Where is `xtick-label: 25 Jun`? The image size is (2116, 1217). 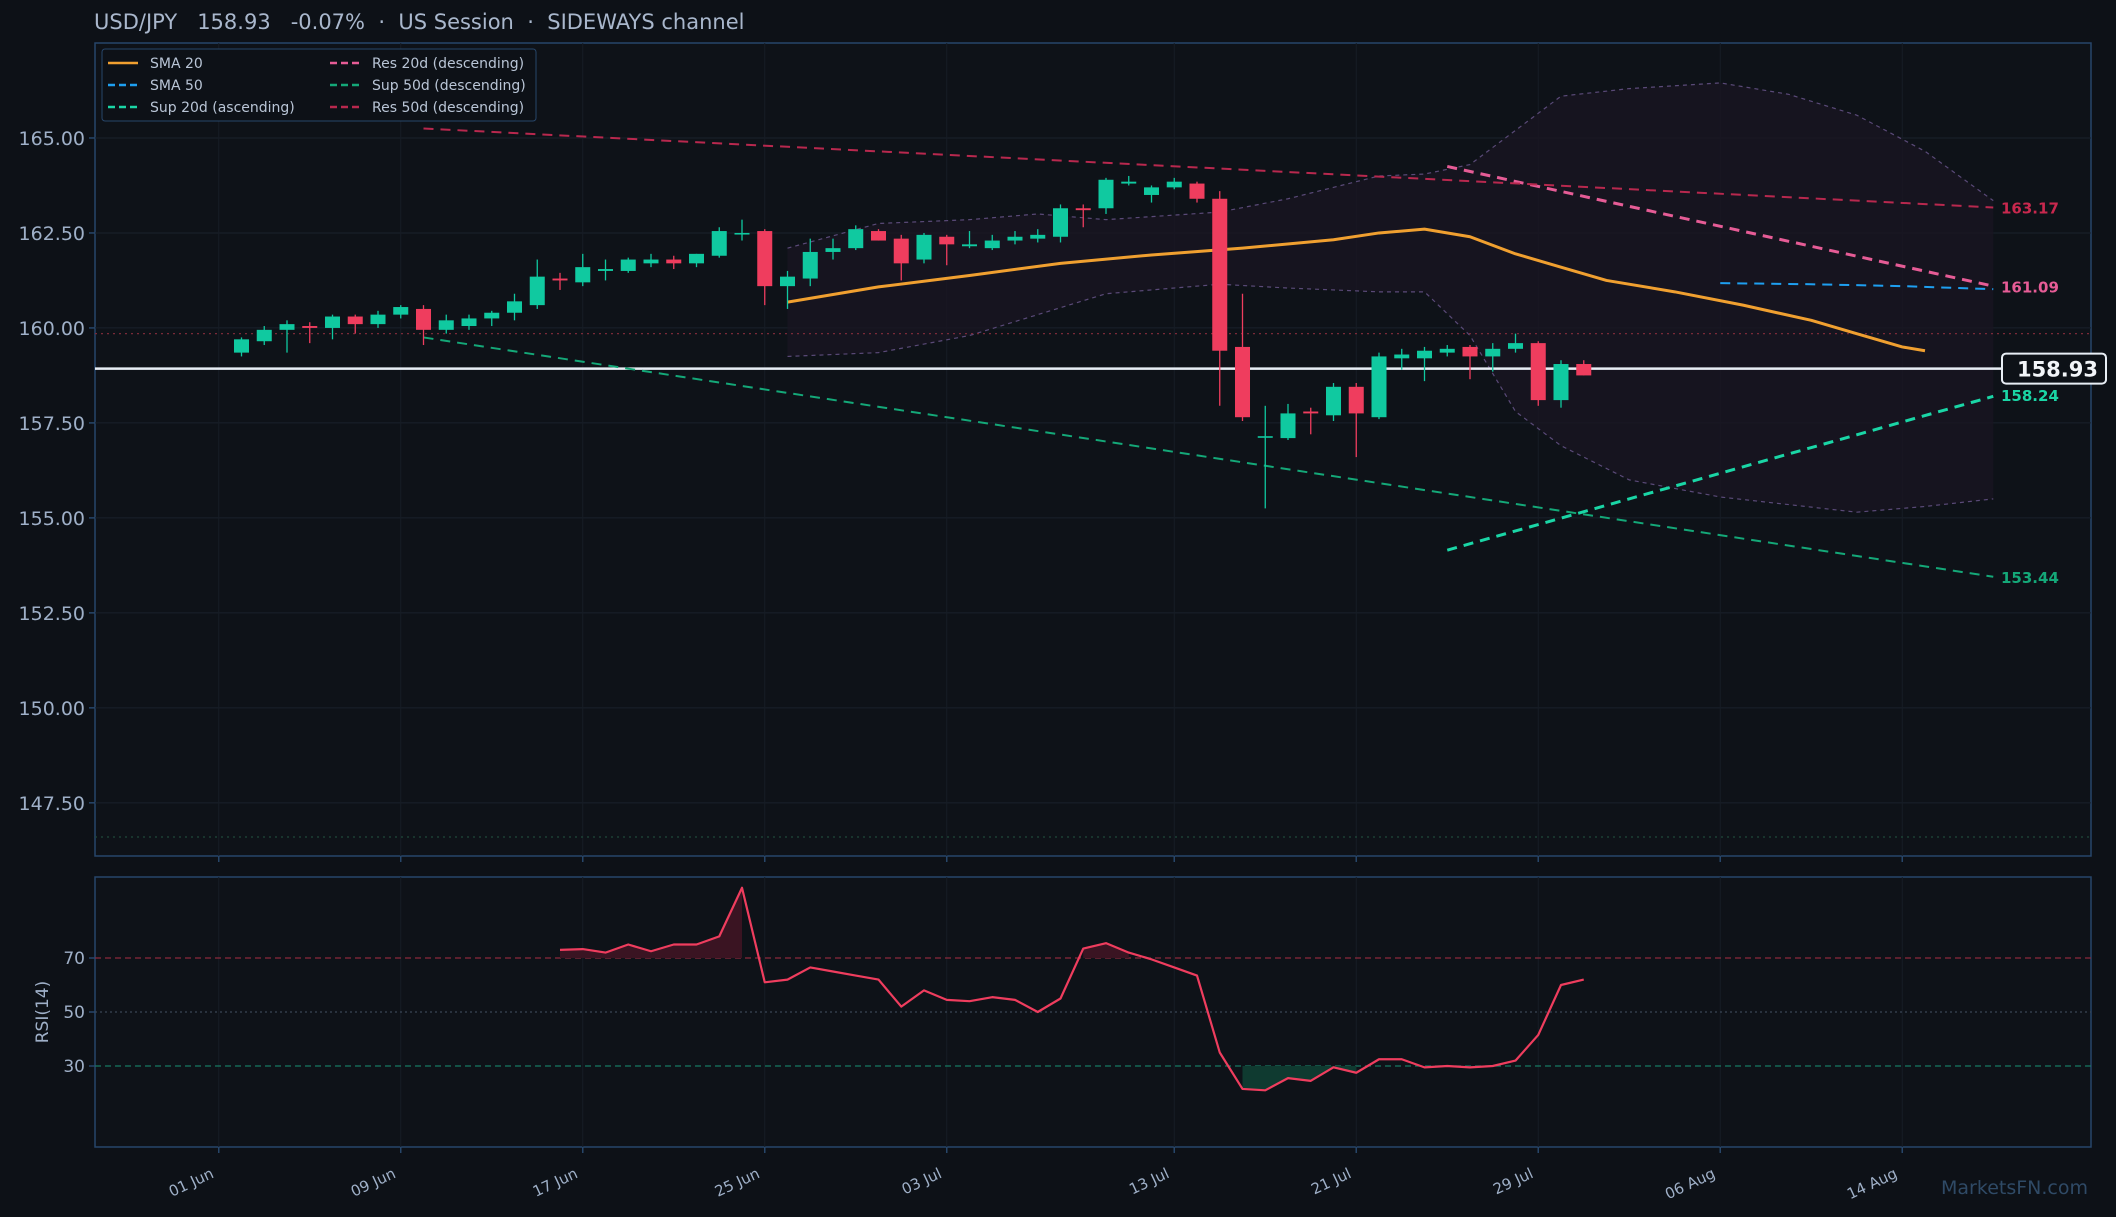 xtick-label: 25 Jun is located at coordinates (737, 1182).